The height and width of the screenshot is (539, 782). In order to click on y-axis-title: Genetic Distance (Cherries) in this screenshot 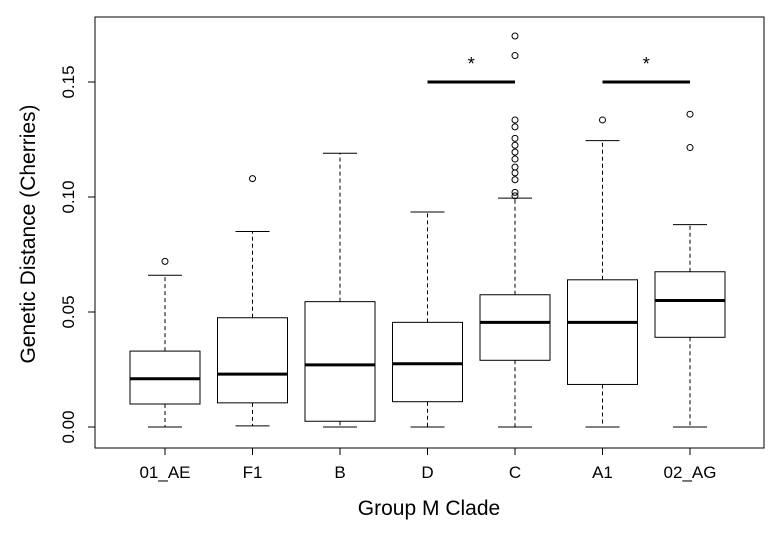, I will do `click(28, 233)`.